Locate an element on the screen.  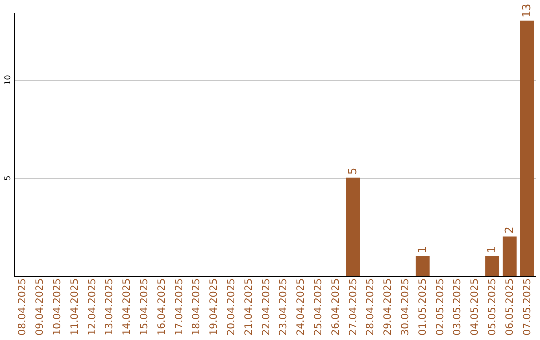
x-tick-label: 07.05.2025 is located at coordinates (528, 307).